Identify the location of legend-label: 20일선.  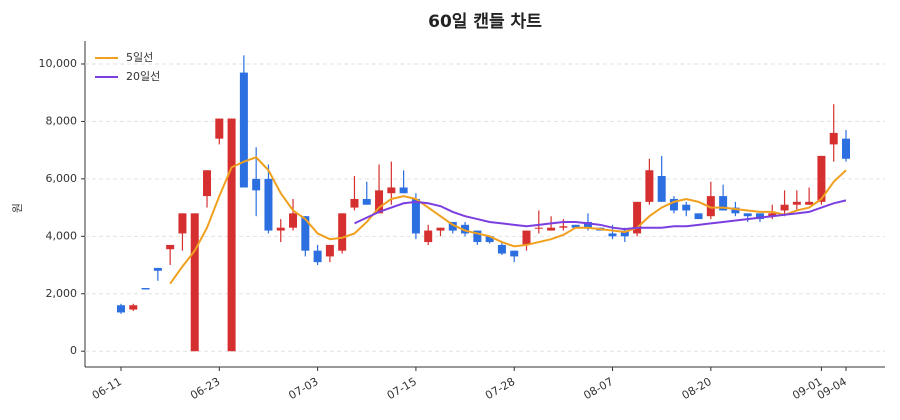
(143, 76).